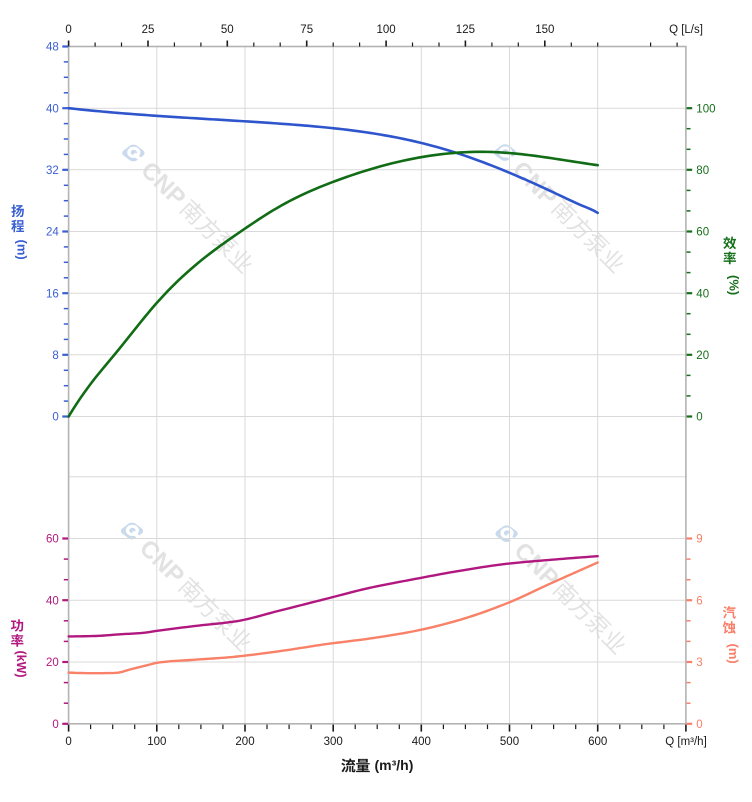 The height and width of the screenshot is (802, 752). I want to click on svg-text: 500, so click(509, 742).